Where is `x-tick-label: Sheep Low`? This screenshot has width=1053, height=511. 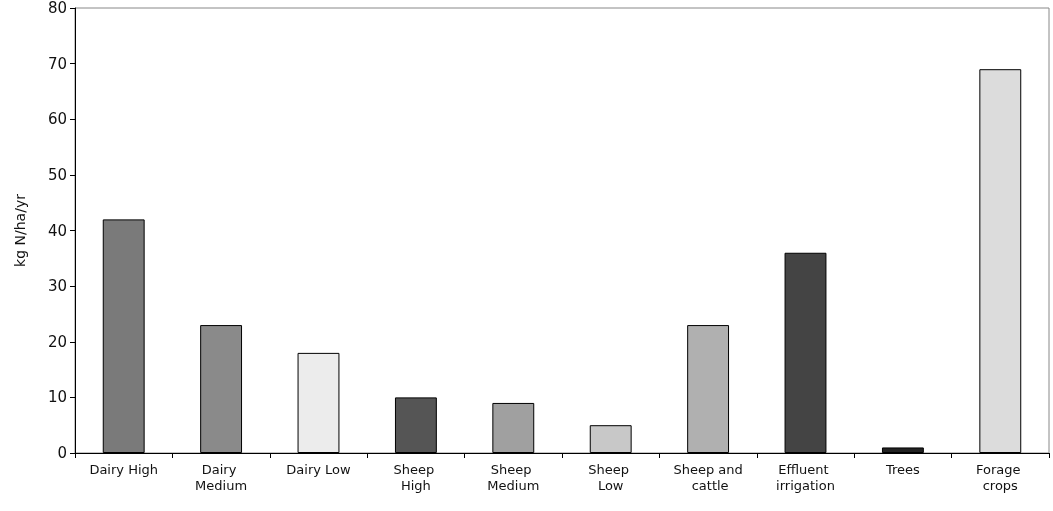 x-tick-label: Sheep Low is located at coordinates (611, 477).